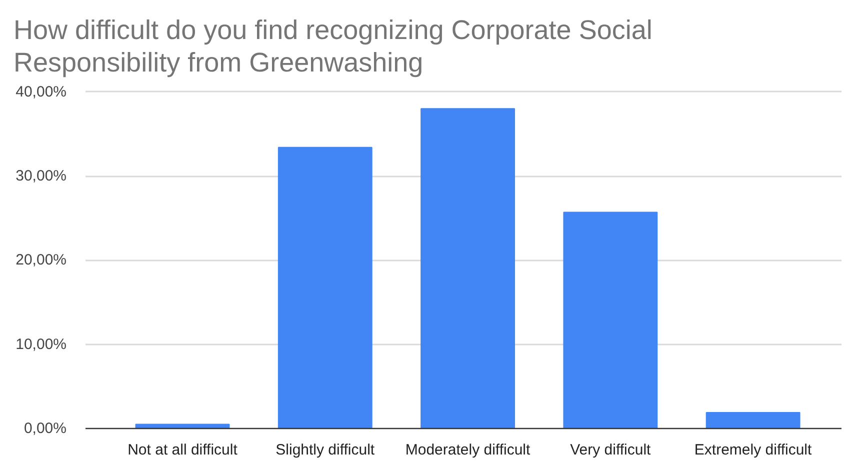 The height and width of the screenshot is (461, 845). Describe the element at coordinates (41, 176) in the screenshot. I see `y-tick-label: 30,00%` at that location.